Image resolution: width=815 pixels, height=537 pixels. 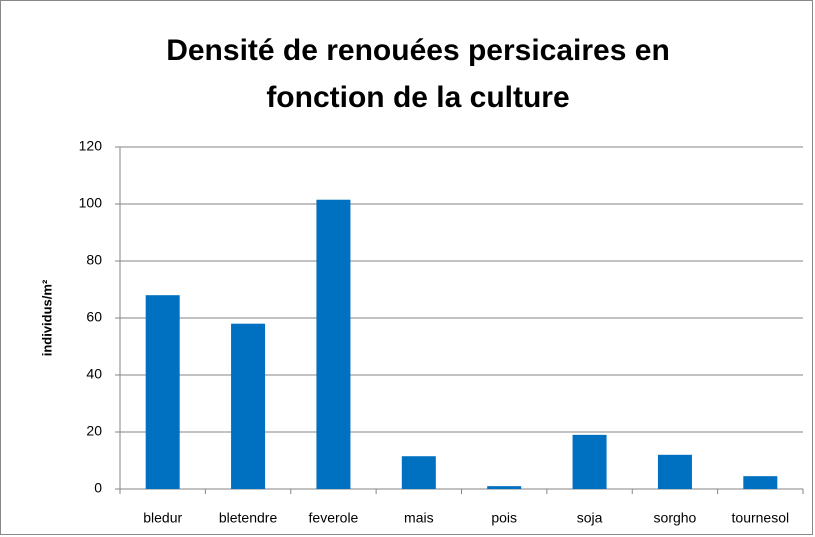 I want to click on x-tick-label: mais, so click(x=419, y=518).